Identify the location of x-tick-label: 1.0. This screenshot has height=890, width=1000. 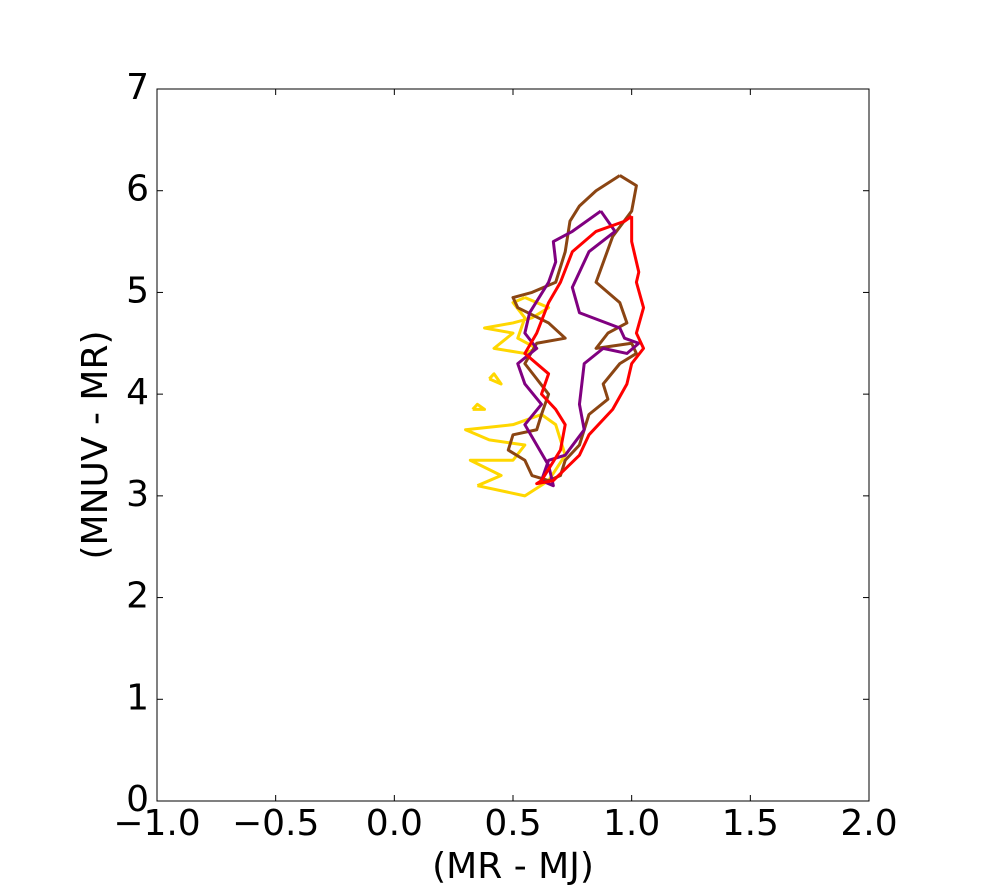
(631, 823).